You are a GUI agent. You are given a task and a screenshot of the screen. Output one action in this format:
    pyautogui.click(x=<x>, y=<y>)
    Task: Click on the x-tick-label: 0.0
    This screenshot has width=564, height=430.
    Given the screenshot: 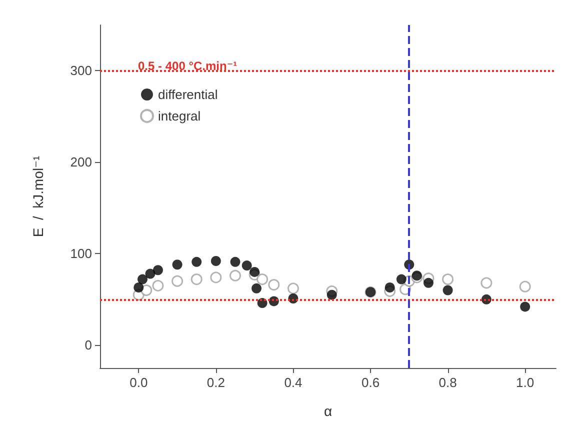 What is the action you would take?
    pyautogui.click(x=139, y=382)
    